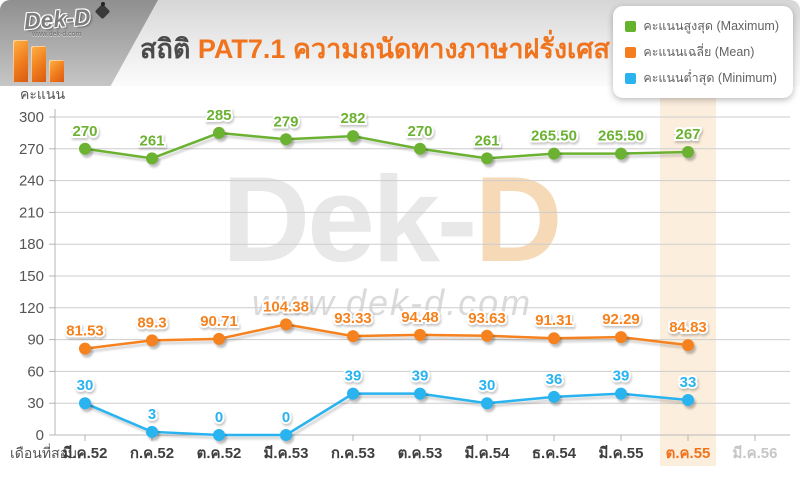  What do you see at coordinates (420, 453) in the screenshot?
I see `x-category-label: ต.ค.53` at bounding box center [420, 453].